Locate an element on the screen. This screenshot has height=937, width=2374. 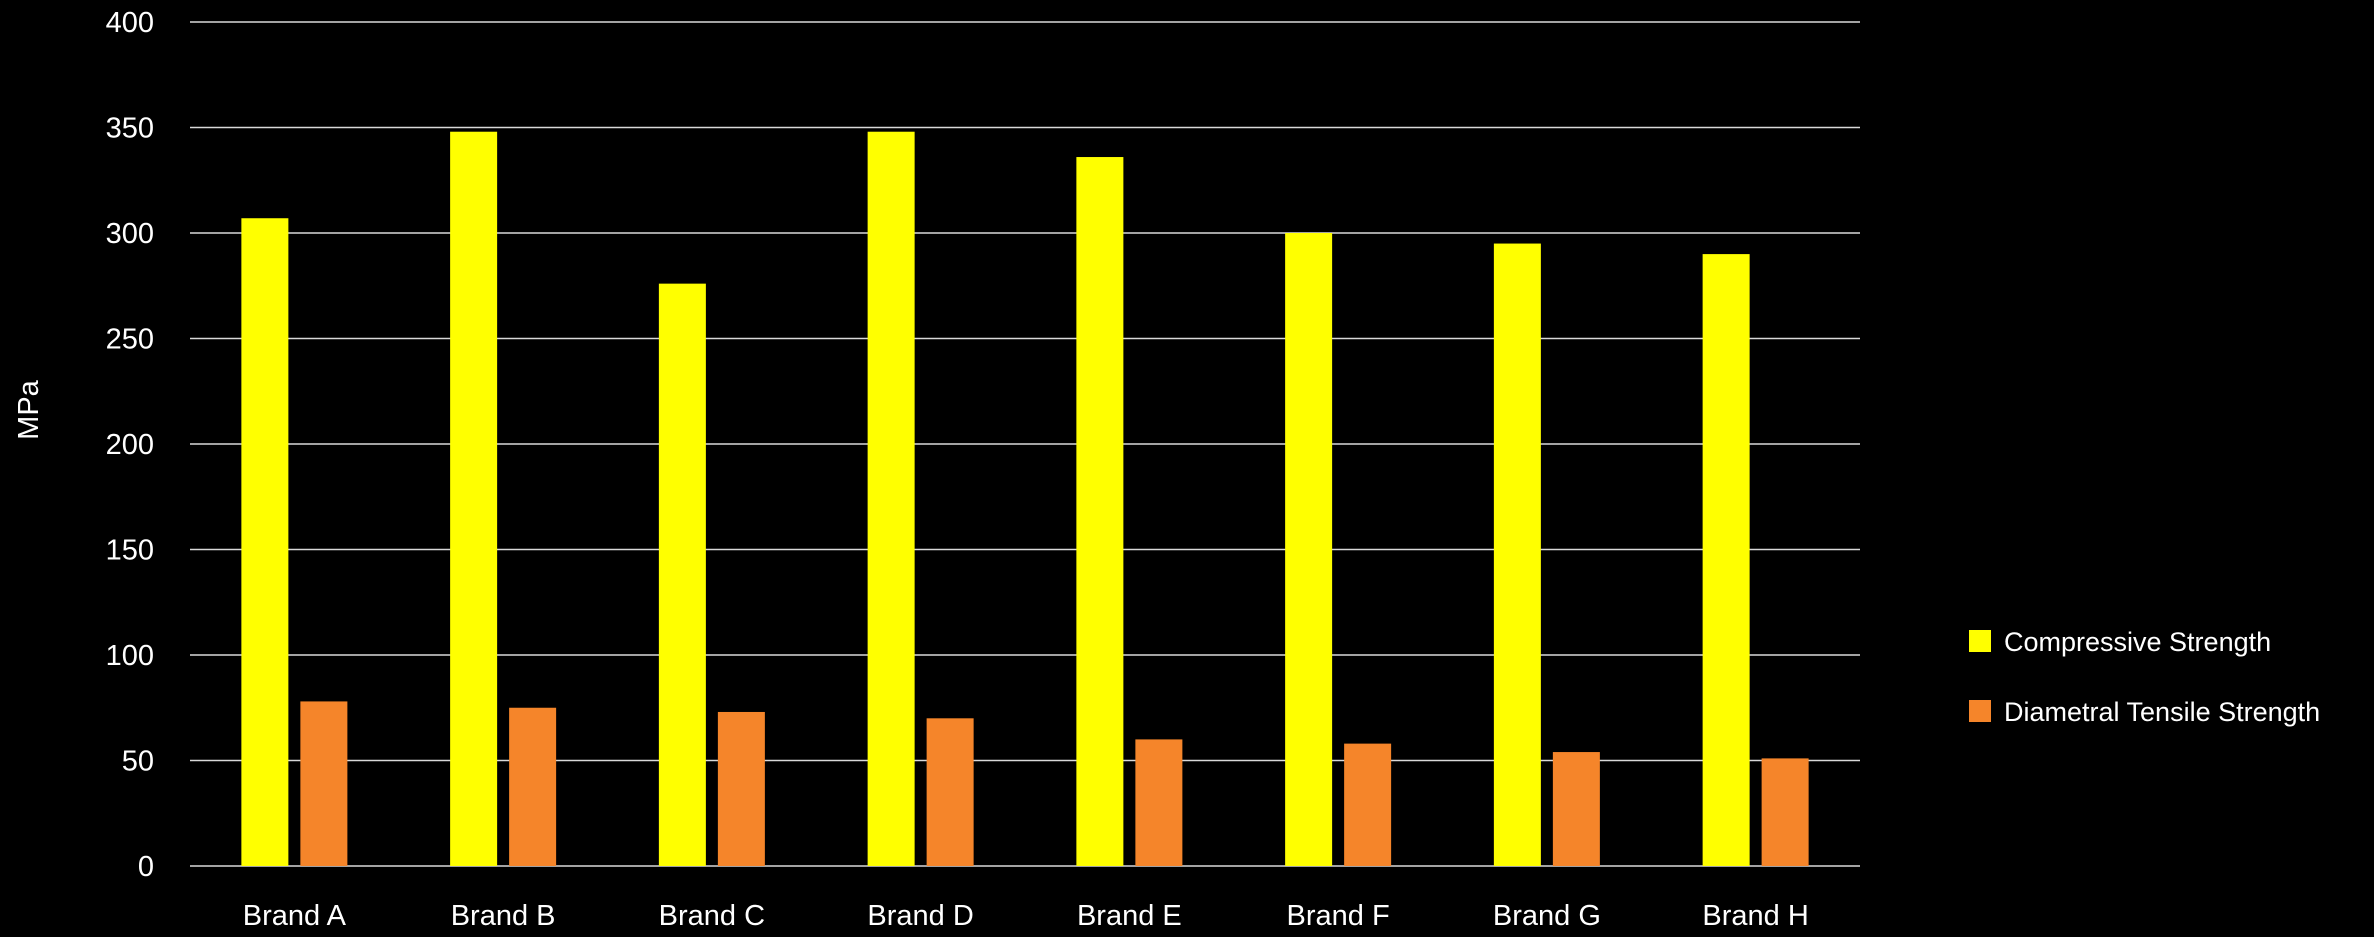
x-tick-label: Brand C is located at coordinates (712, 916).